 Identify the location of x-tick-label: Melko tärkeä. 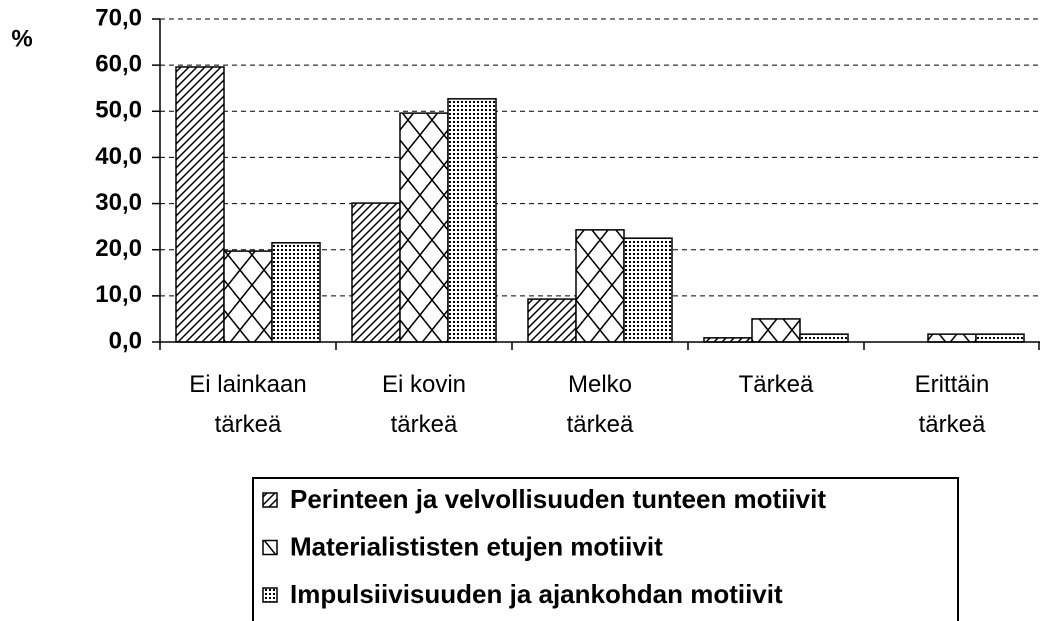
(600, 404).